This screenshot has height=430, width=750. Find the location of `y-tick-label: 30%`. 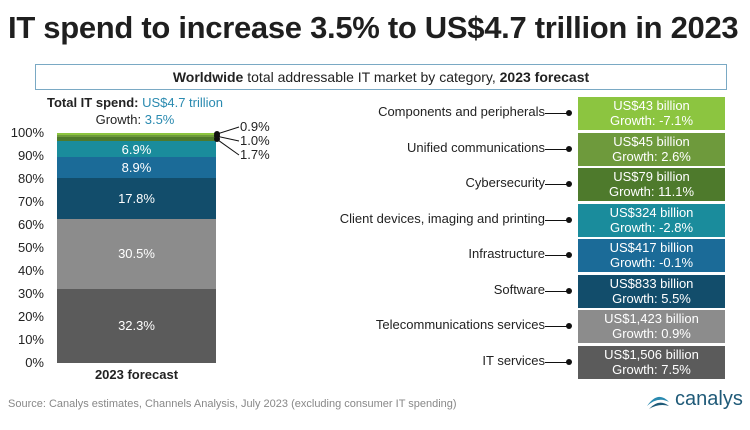

y-tick-label: 30% is located at coordinates (30, 293).